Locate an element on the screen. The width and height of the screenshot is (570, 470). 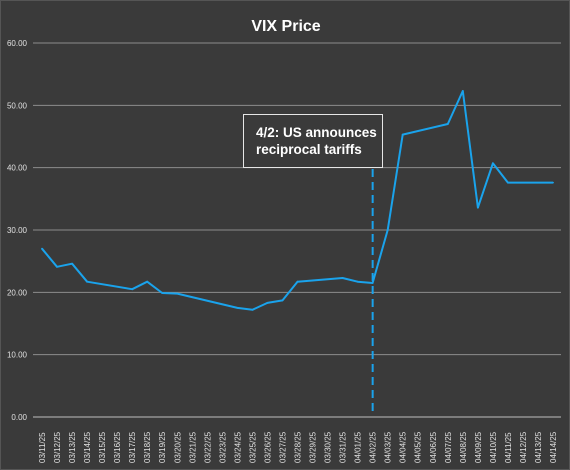
x-tick-label: 03/19/25 is located at coordinates (162, 447).